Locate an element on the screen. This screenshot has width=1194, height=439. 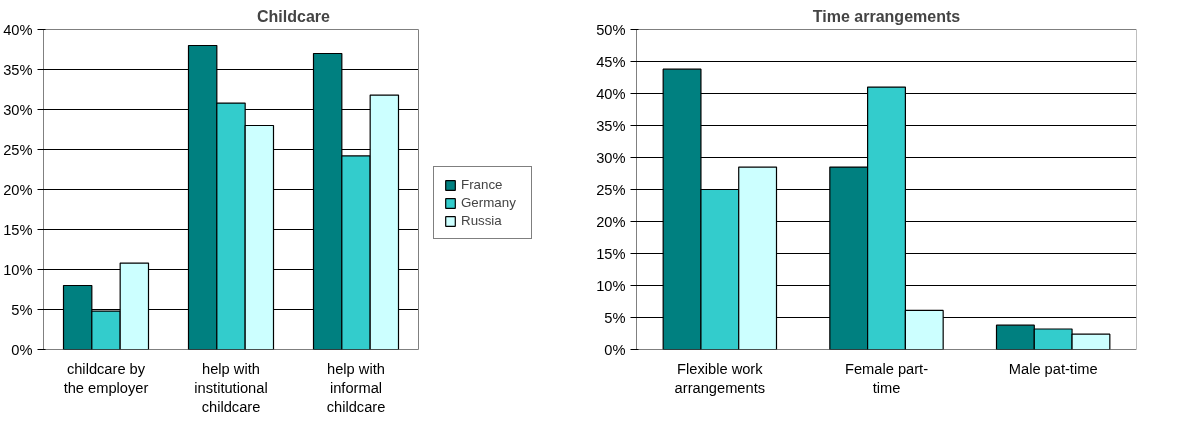
x-tick-label: help with institutional childcare is located at coordinates (231, 387).